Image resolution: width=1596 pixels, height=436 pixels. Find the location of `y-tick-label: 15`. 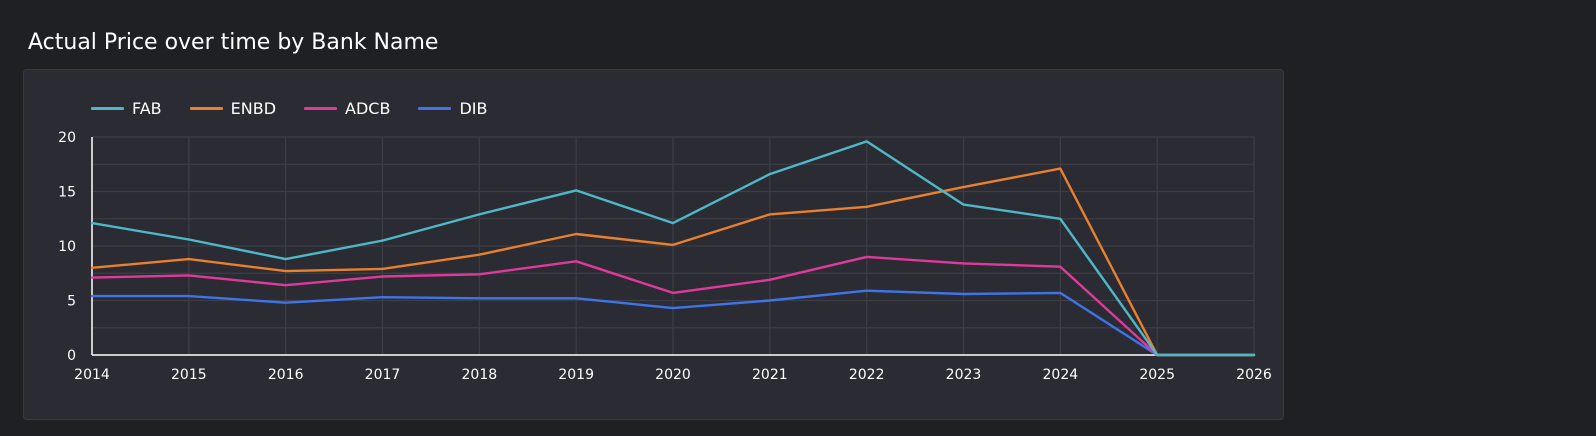

y-tick-label: 15 is located at coordinates (67, 193).